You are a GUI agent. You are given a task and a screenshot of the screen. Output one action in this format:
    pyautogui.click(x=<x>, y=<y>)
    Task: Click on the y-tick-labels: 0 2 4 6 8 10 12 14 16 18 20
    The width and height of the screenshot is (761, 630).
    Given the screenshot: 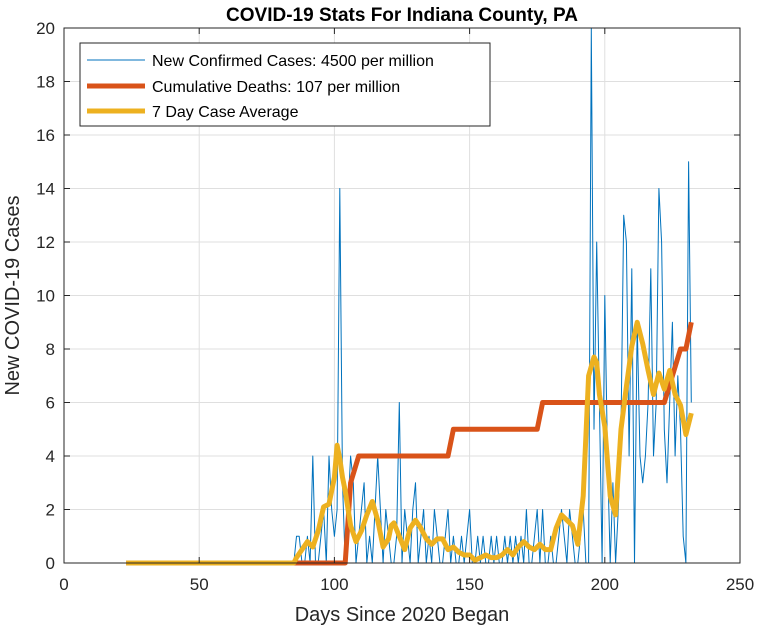 What is the action you would take?
    pyautogui.click(x=45, y=296)
    